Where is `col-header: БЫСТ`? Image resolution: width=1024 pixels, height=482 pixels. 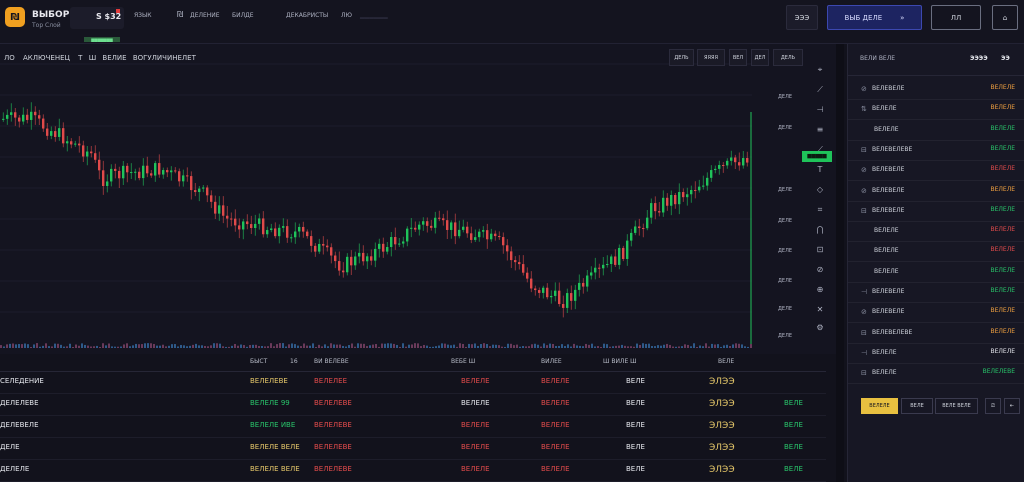
col-header: БЫСТ is located at coordinates (259, 361).